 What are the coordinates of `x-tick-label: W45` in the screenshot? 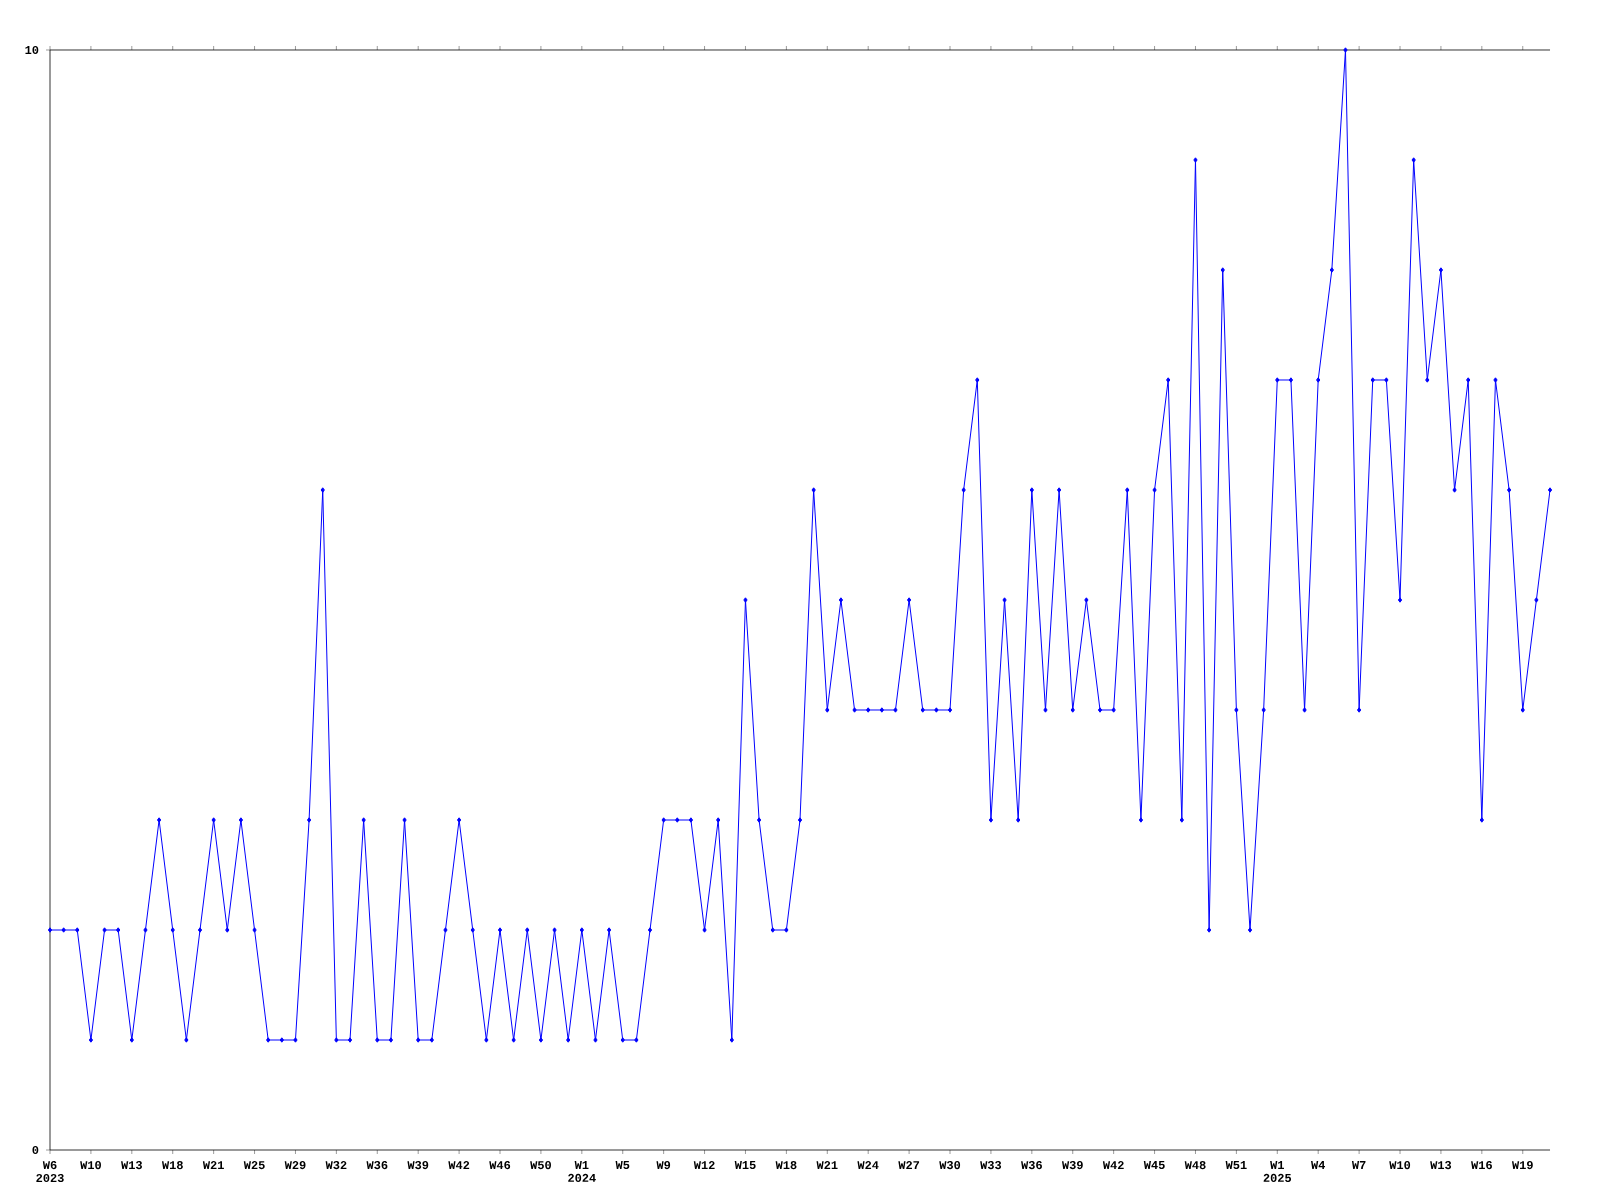 It's located at (1154, 1165).